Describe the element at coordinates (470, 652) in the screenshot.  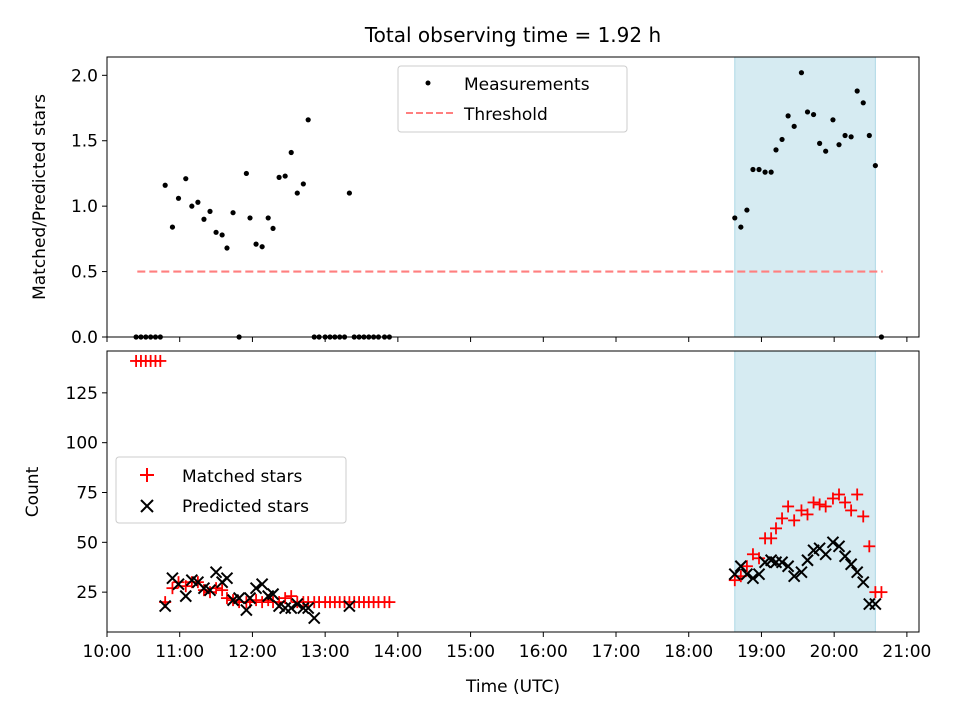
I see `x-tick-label: 15:00` at that location.